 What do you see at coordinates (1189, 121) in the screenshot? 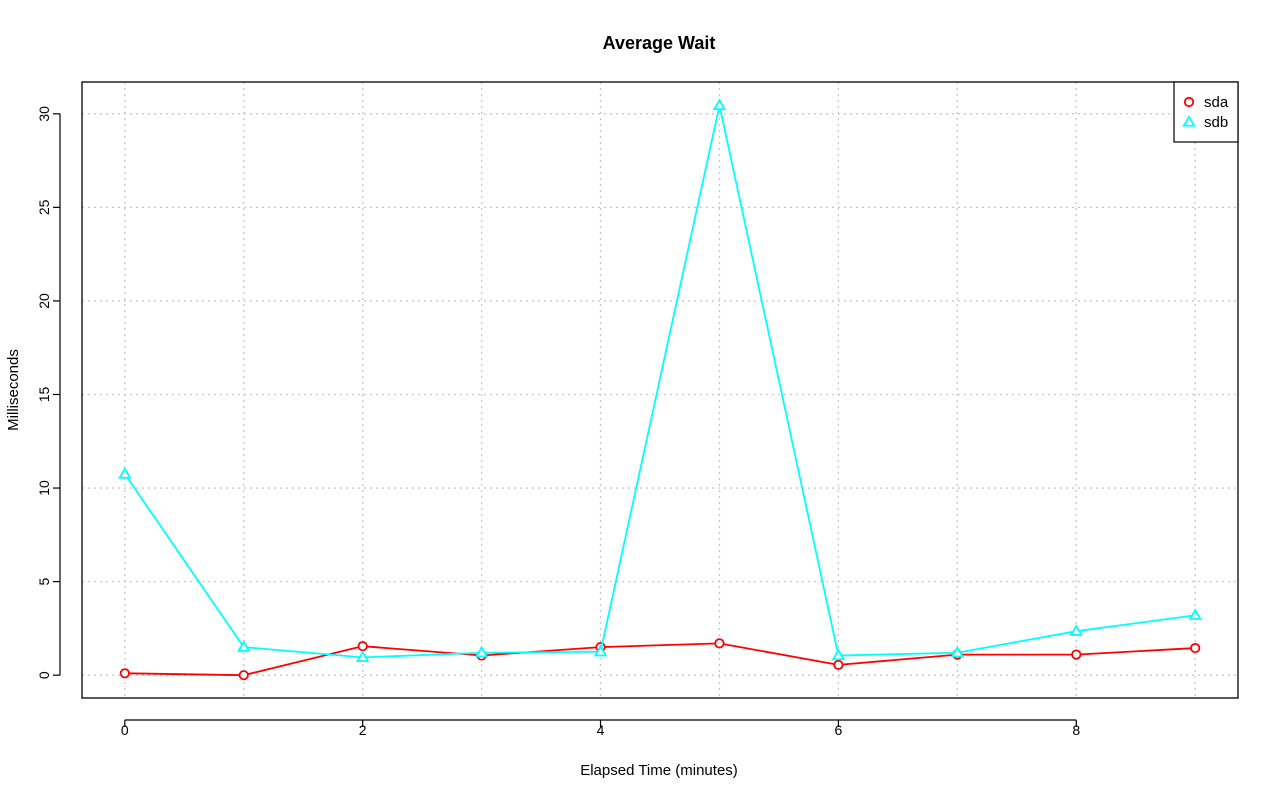
I see `legend-marker-sdb` at bounding box center [1189, 121].